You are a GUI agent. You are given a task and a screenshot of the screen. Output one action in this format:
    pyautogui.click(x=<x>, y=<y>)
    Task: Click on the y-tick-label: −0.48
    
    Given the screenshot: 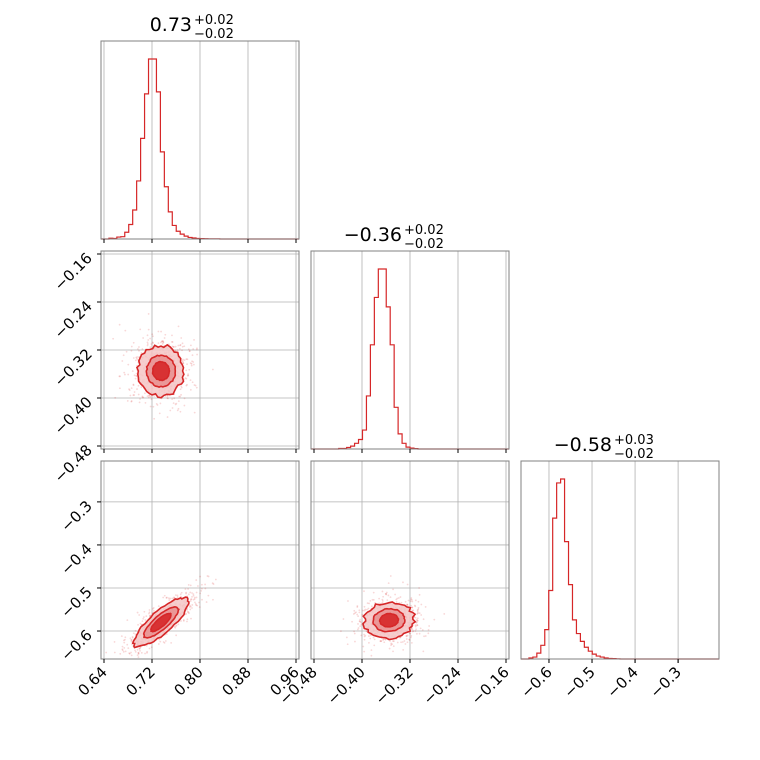 What is the action you would take?
    pyautogui.click(x=73, y=463)
    